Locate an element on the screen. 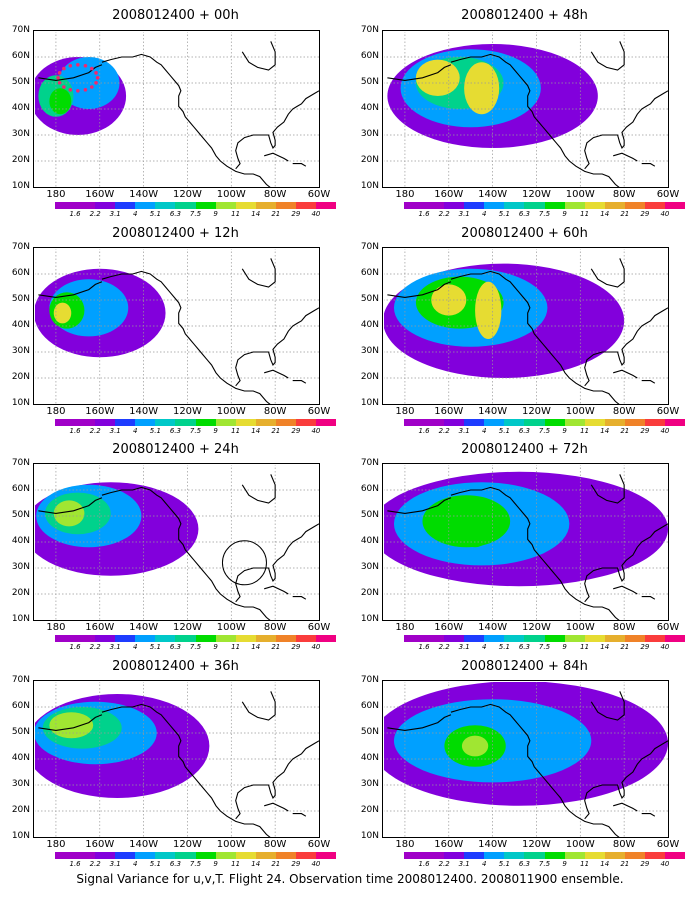 The width and height of the screenshot is (700, 900). panel-title: 2008012400 + 72h is located at coordinates (524, 449).